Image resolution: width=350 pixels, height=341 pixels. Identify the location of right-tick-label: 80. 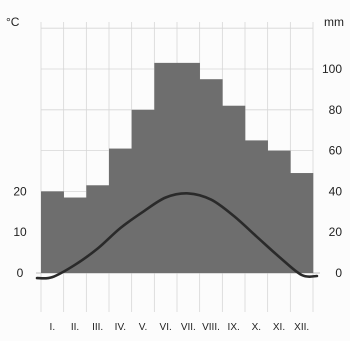
(336, 110).